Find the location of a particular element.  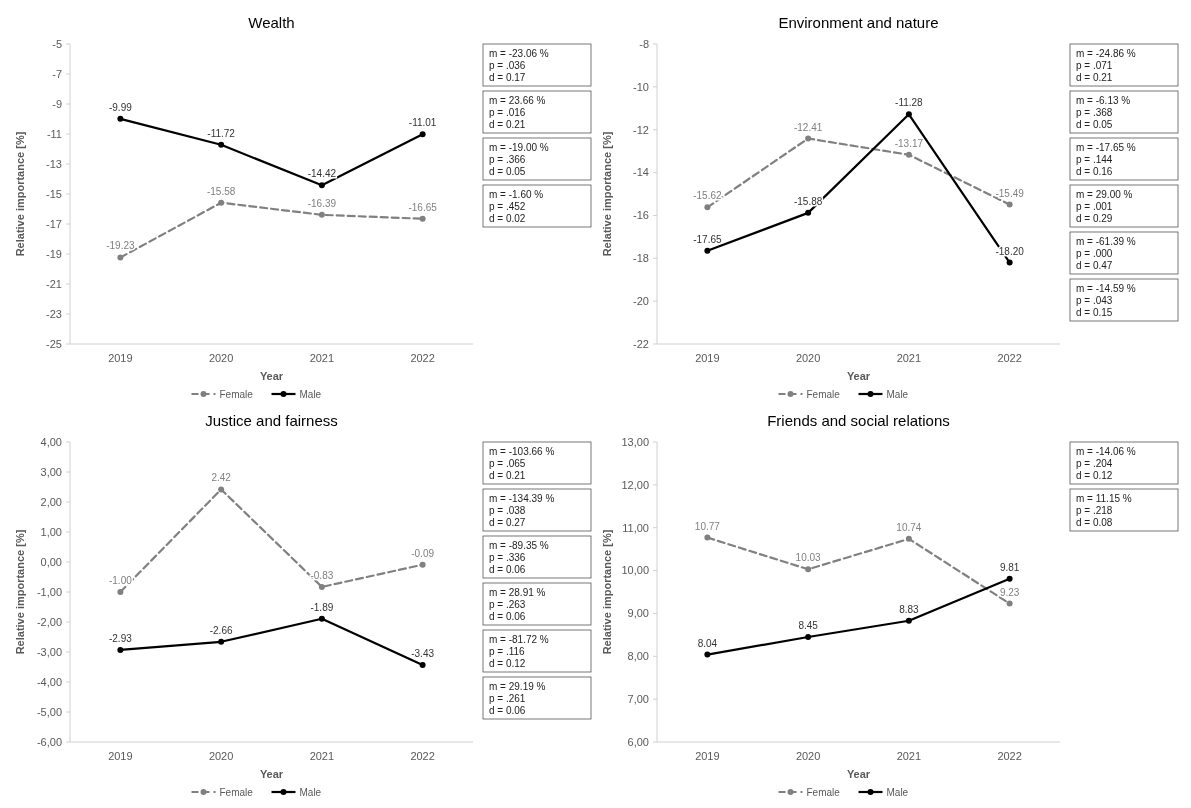

y-tick-label: -5 is located at coordinates (57, 43).